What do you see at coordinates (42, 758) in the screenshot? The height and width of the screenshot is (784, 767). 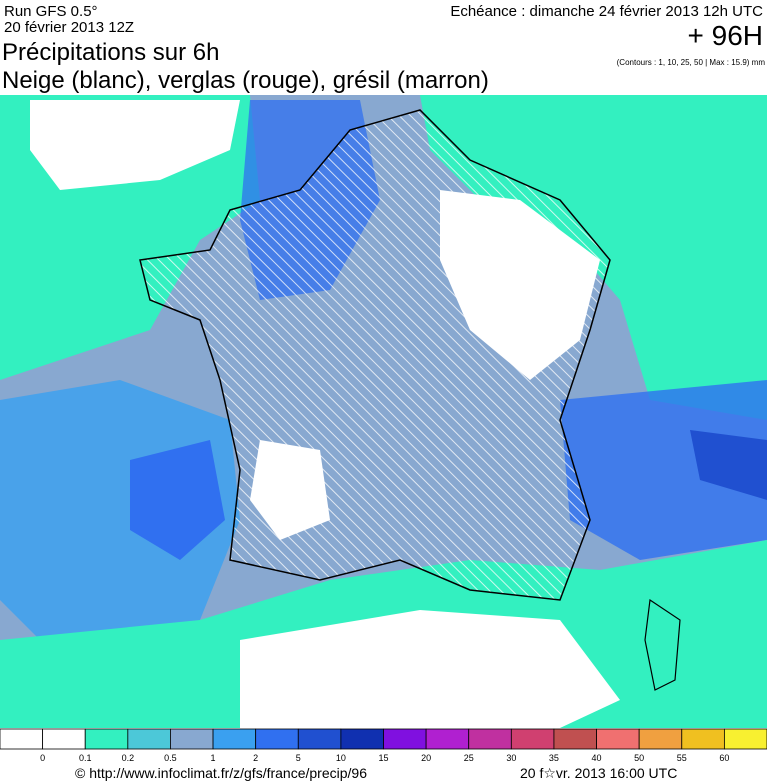 I see `legend-label: 0` at bounding box center [42, 758].